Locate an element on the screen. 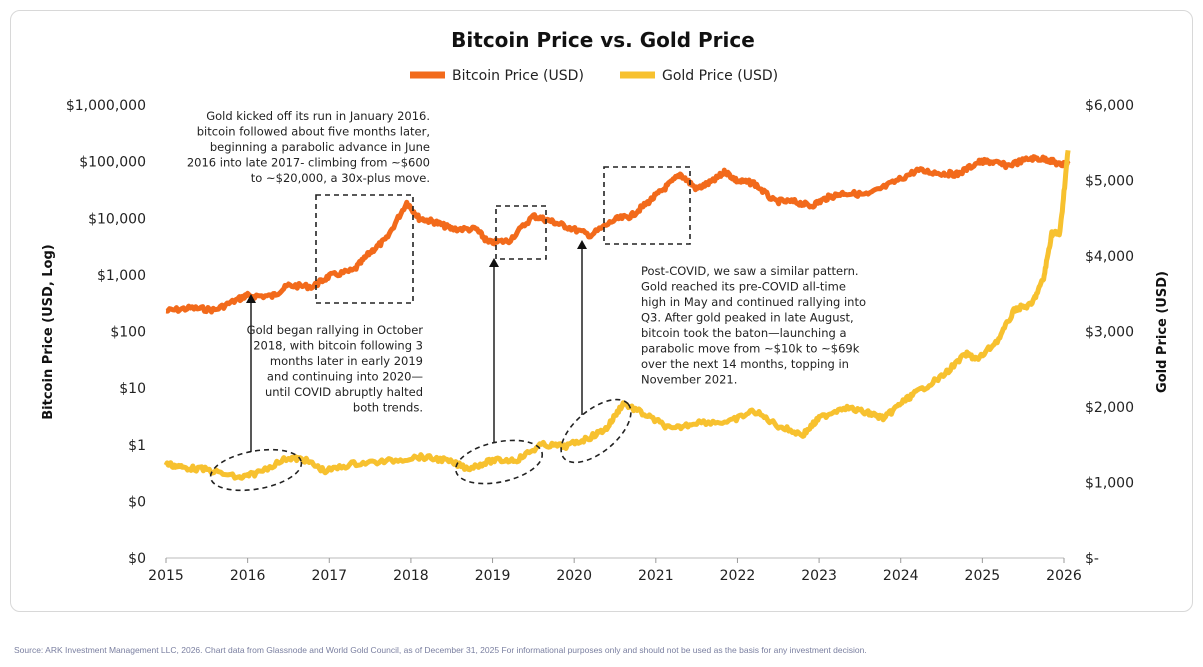 The height and width of the screenshot is (667, 1203). annotation-a3-line: Post-COVID, we saw a similar pattern. is located at coordinates (750, 271).